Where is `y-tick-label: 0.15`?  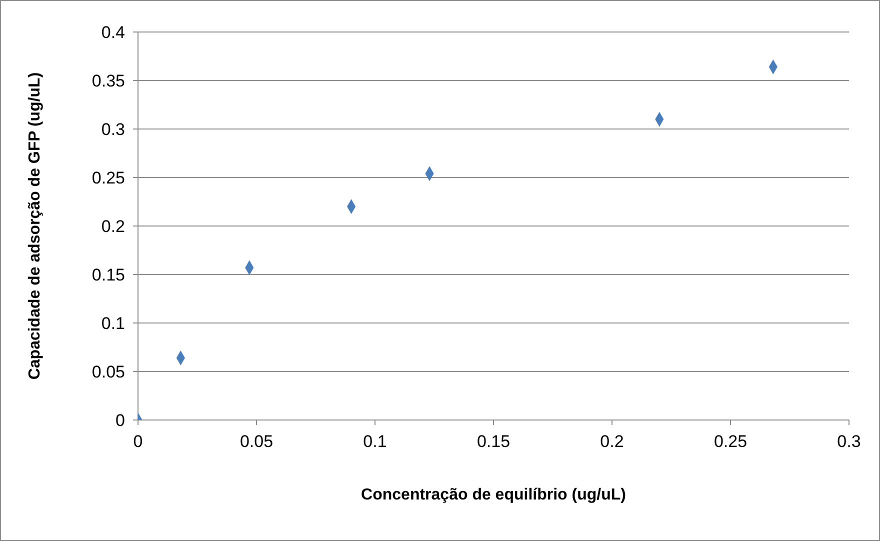 y-tick-label: 0.15 is located at coordinates (108, 275).